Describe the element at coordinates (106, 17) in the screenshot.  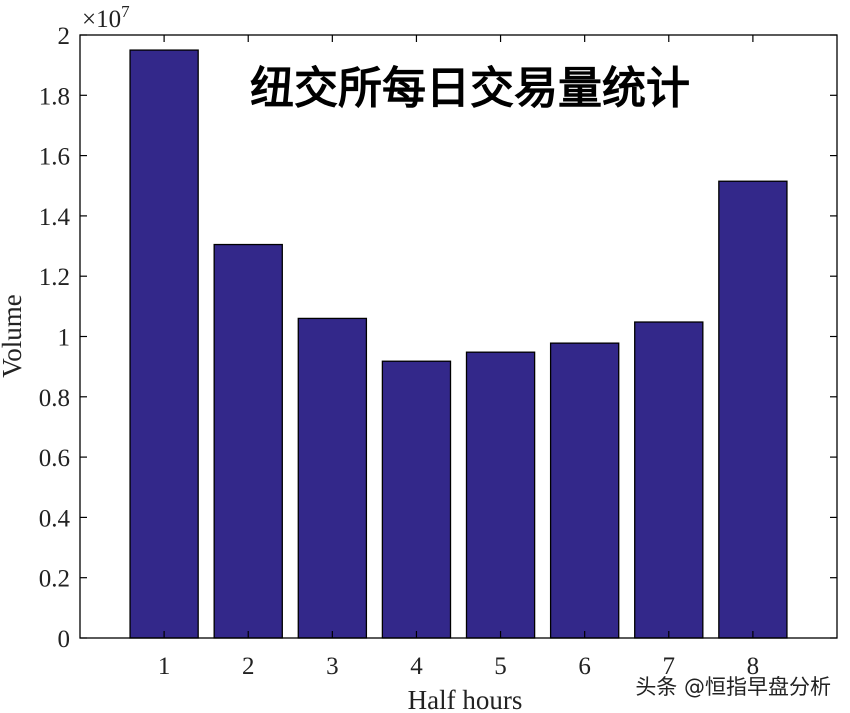
I see `y-axis-multiplier: ×10⁷` at that location.